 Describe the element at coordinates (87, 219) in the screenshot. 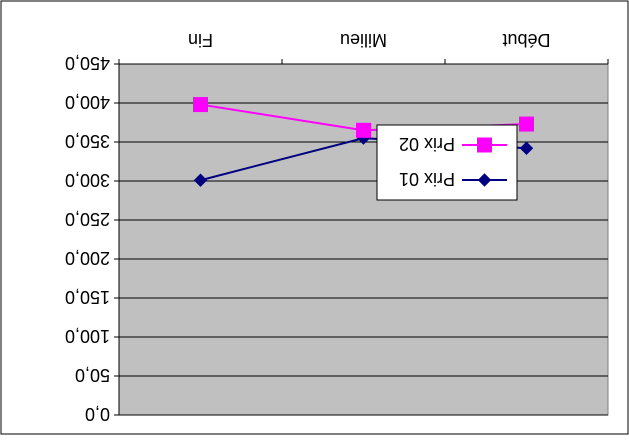

I see `y-tick-label: 250,0` at that location.